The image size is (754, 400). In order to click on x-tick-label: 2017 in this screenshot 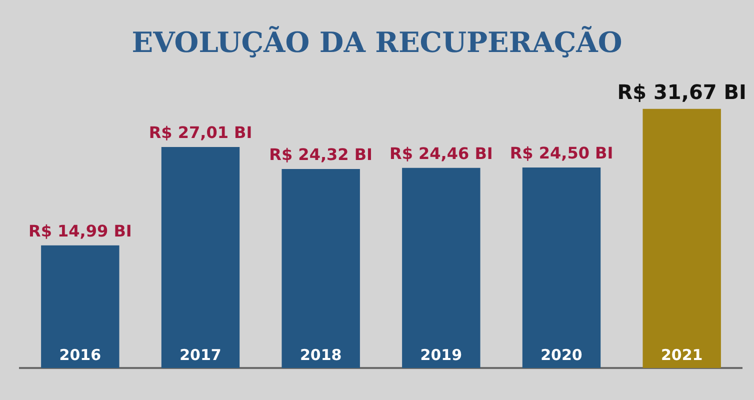, I will do `click(201, 355)`.